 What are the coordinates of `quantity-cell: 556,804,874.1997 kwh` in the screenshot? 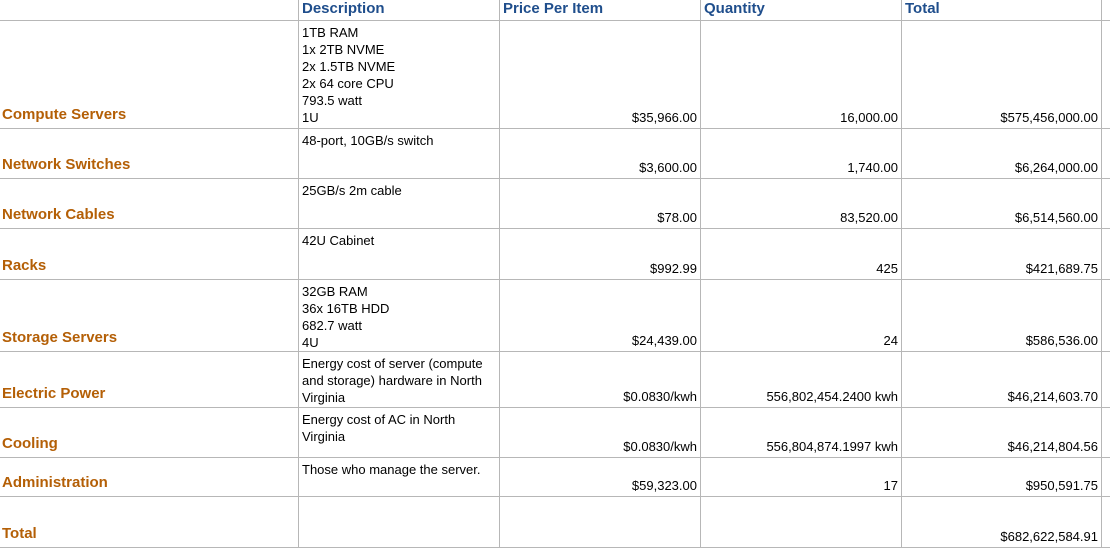 It's located at (800, 432).